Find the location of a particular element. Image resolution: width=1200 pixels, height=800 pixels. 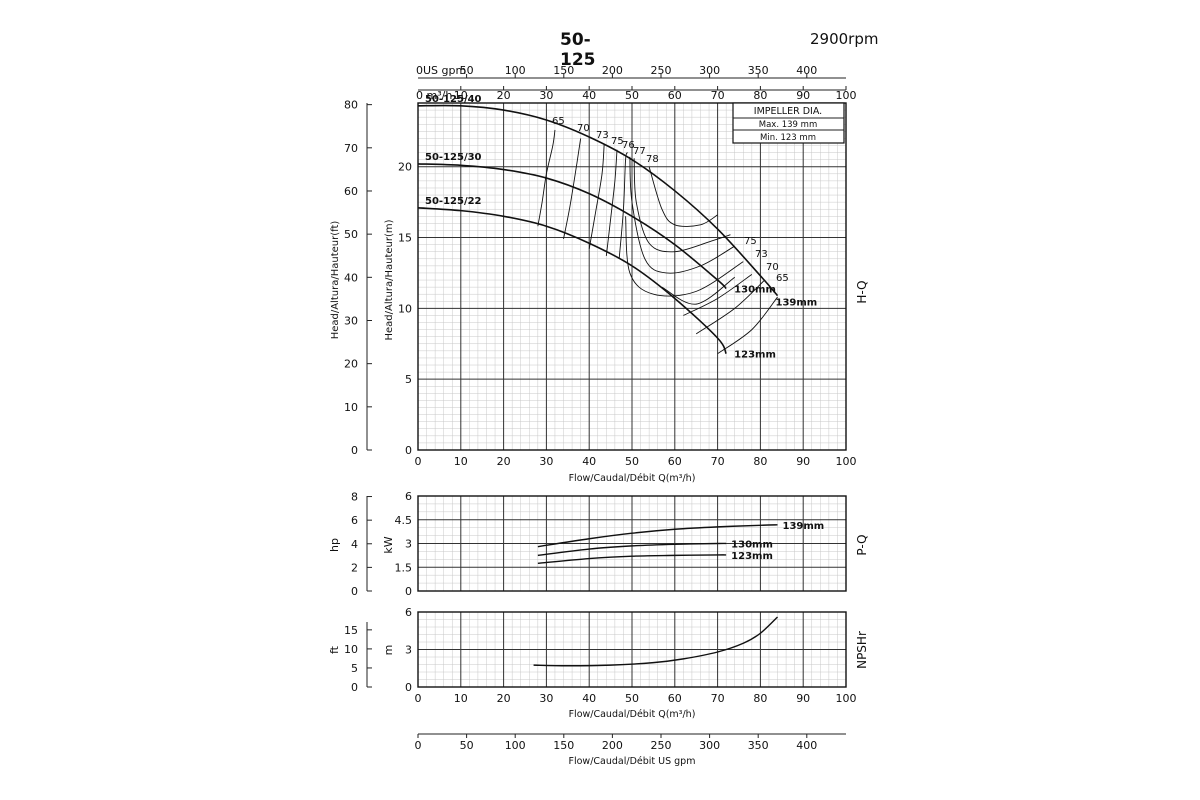

hq-ytick-ft: 60 is located at coordinates (351, 191).